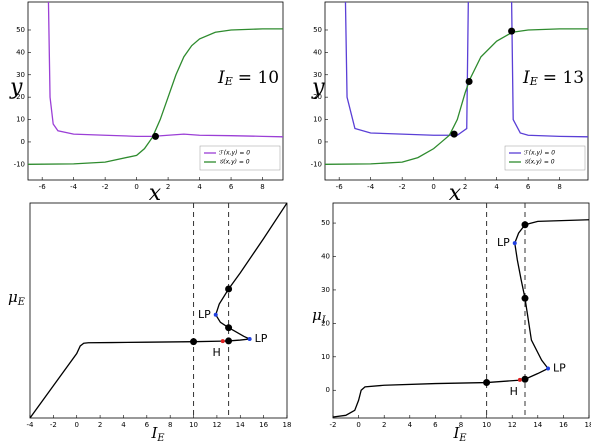  I want to click on annotation-sub: E, so click(533, 81).